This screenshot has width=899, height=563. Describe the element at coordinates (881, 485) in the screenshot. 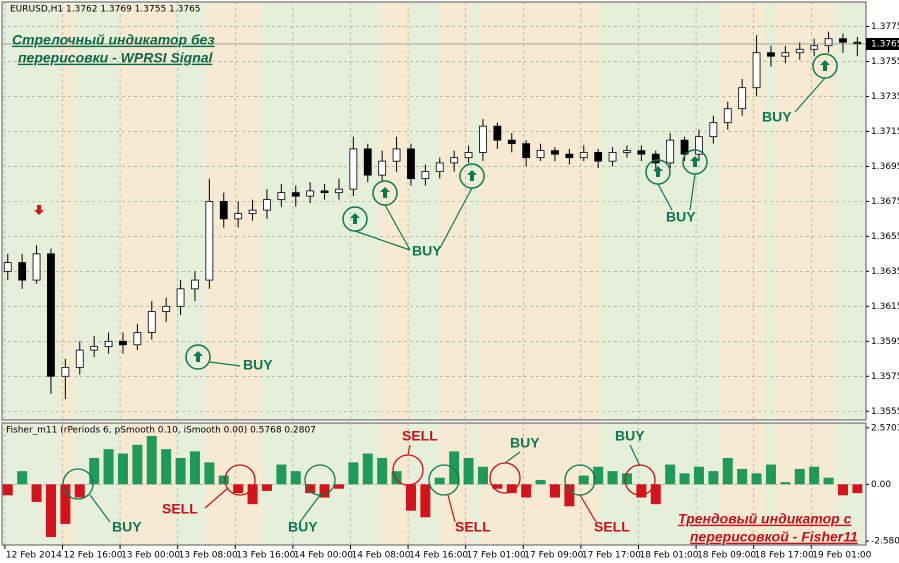

I see `y-tick-label: 0.00` at that location.